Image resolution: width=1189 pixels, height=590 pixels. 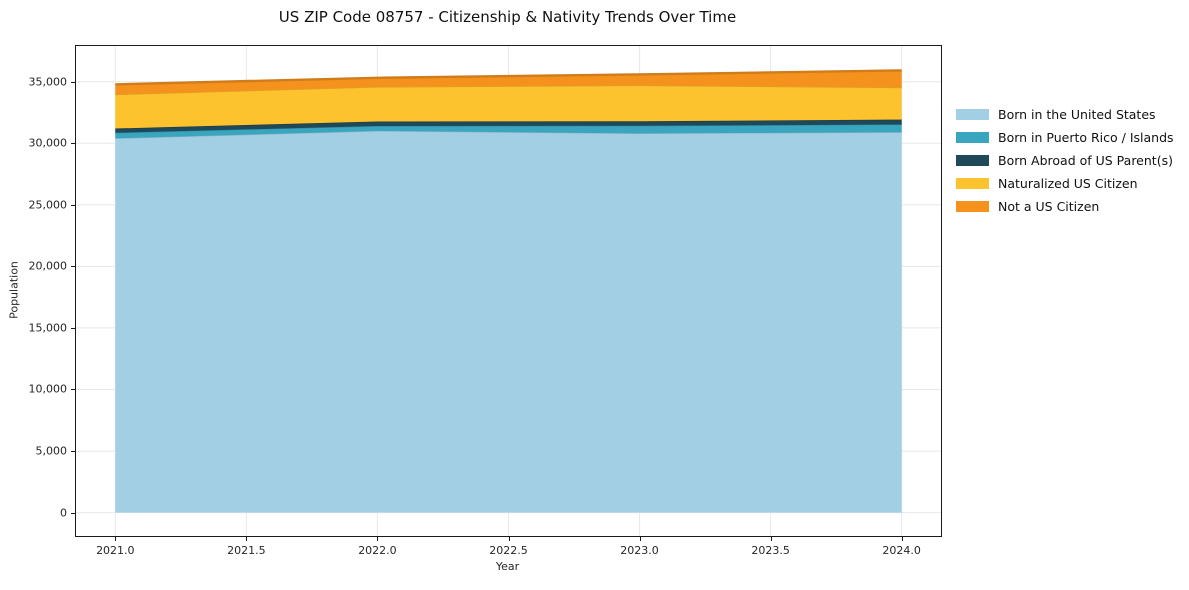 I want to click on legend-label: Naturalized US Citizen, so click(x=1068, y=183).